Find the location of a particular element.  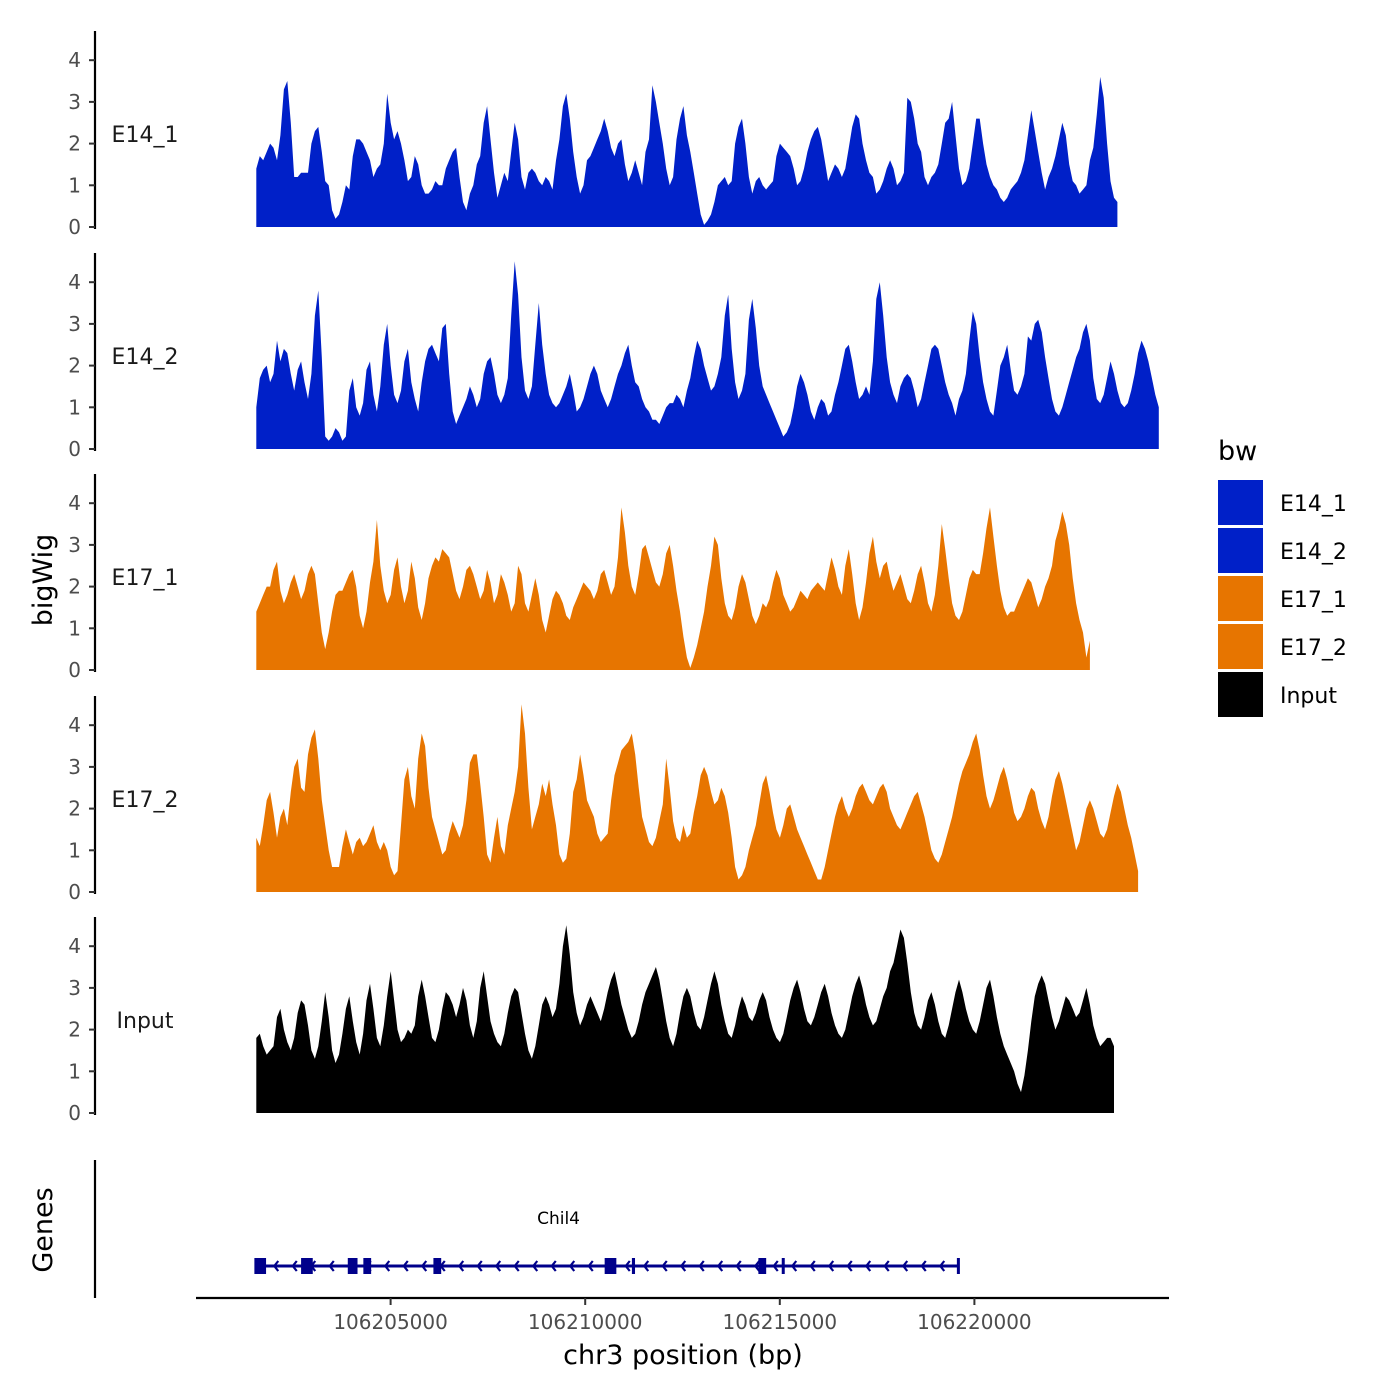

panel-label: Input is located at coordinates (145, 1021).